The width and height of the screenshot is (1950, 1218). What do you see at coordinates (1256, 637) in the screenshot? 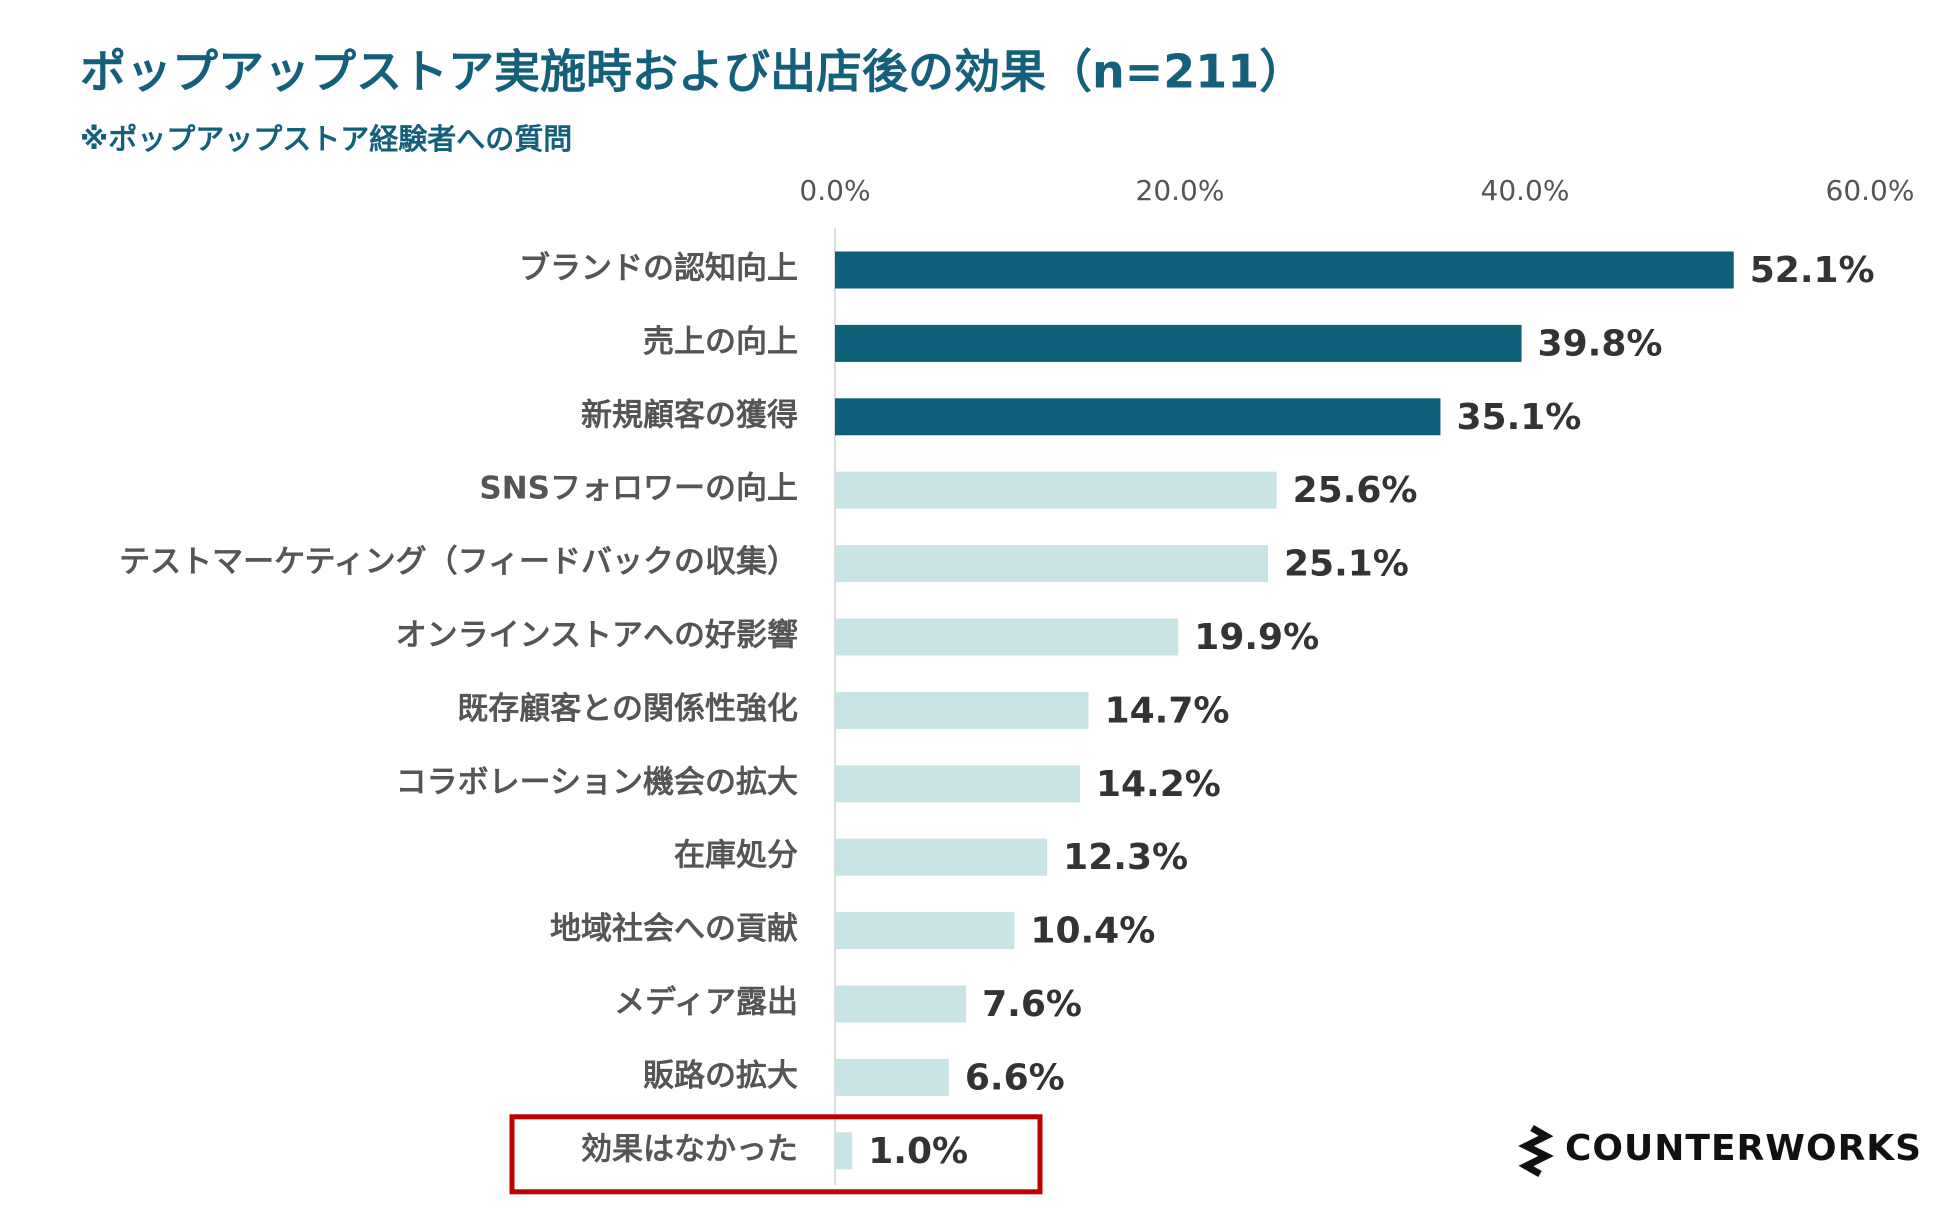
I see `value-label: 19.9%` at bounding box center [1256, 637].